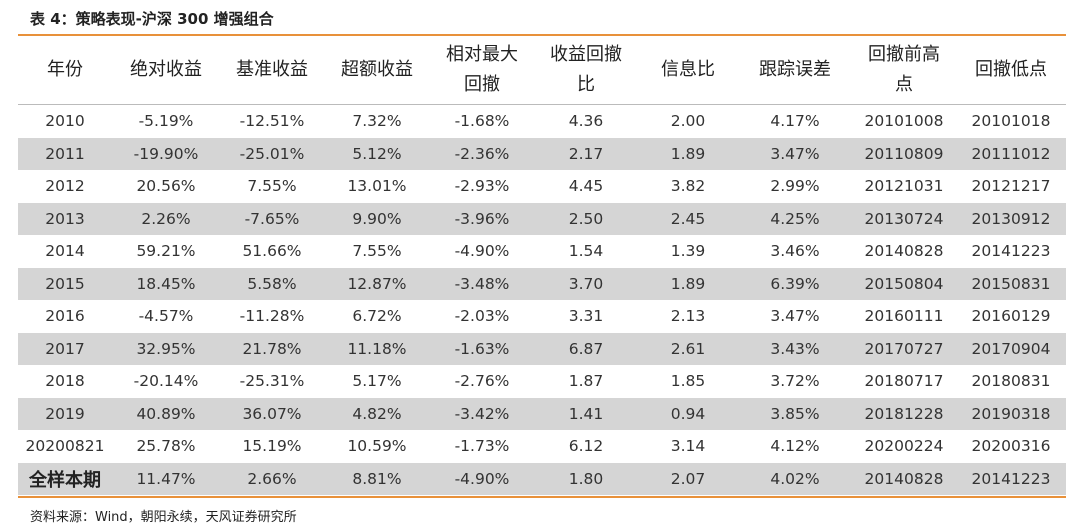 The image size is (1080, 530). What do you see at coordinates (482, 381) in the screenshot?
I see `table-cell: -2.76%` at bounding box center [482, 381].